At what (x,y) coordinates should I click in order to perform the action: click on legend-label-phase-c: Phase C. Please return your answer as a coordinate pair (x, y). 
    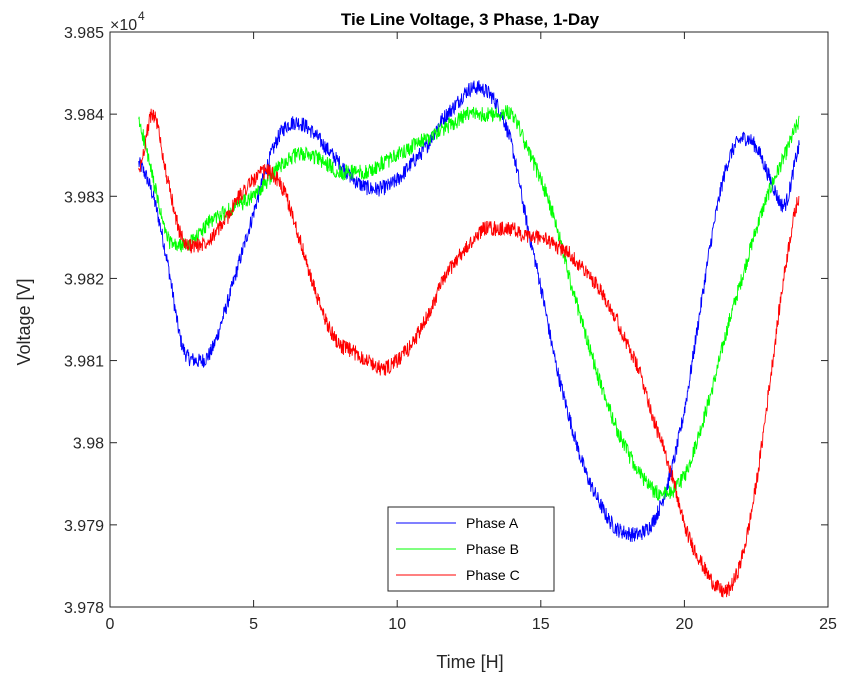
    Looking at the image, I should click on (493, 575).